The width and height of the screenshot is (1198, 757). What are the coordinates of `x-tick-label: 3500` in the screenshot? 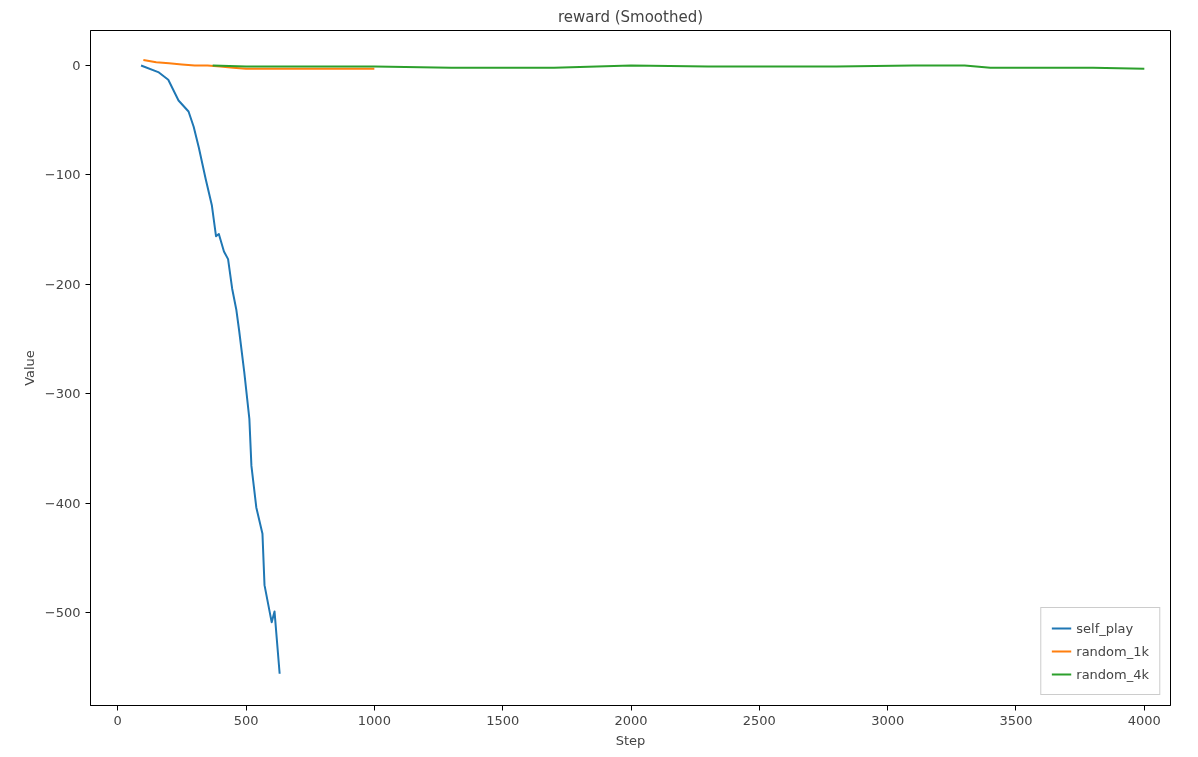 It's located at (1016, 720).